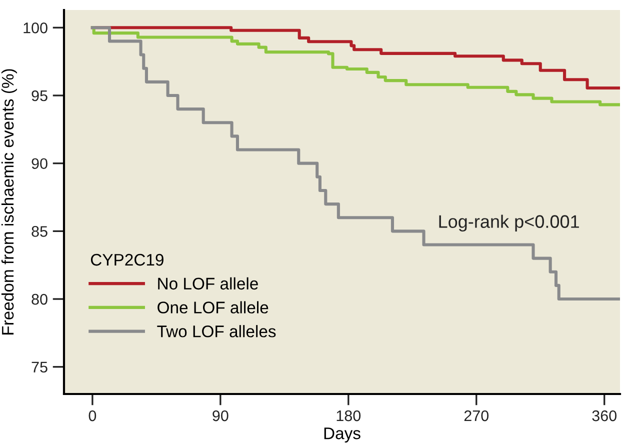 The height and width of the screenshot is (446, 622). Describe the element at coordinates (216, 331) in the screenshot. I see `legend-label: Two LOF alleles` at that location.